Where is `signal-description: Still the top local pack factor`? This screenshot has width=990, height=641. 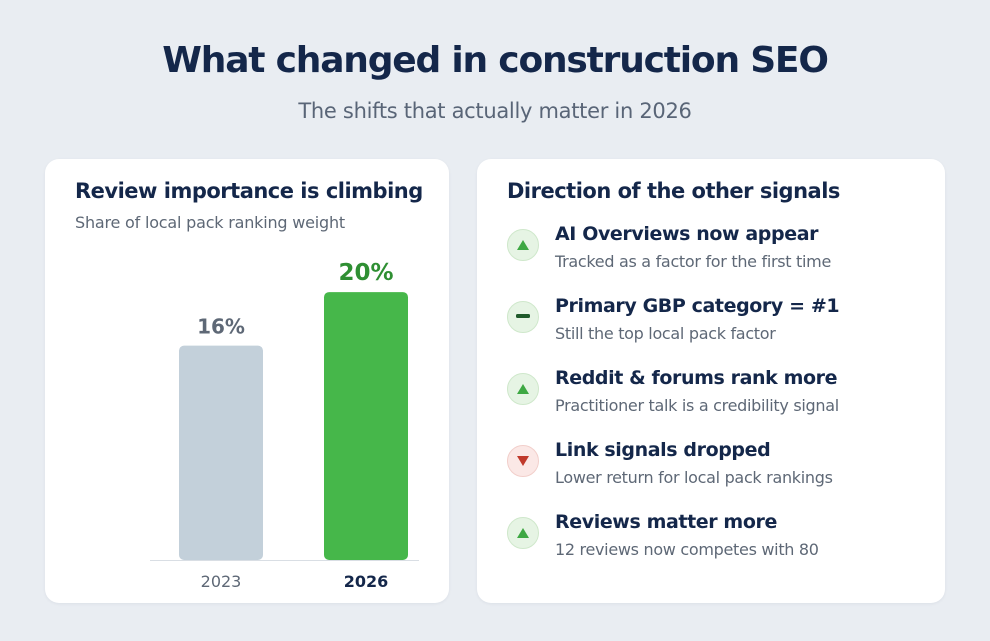 signal-description: Still the top local pack factor is located at coordinates (665, 333).